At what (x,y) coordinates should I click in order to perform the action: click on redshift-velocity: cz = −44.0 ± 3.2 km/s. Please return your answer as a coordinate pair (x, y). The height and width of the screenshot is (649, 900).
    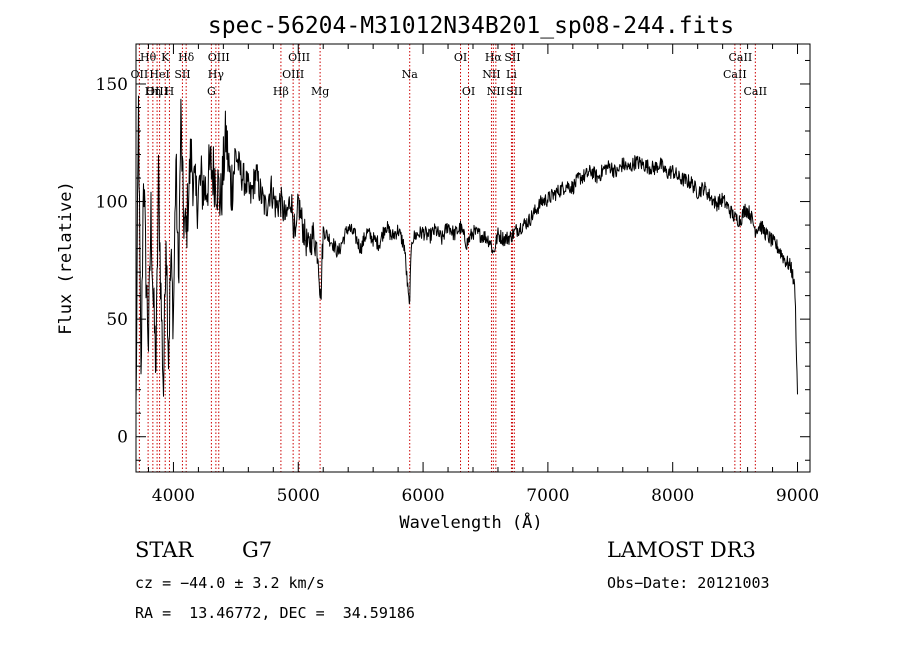
    Looking at the image, I should click on (230, 583).